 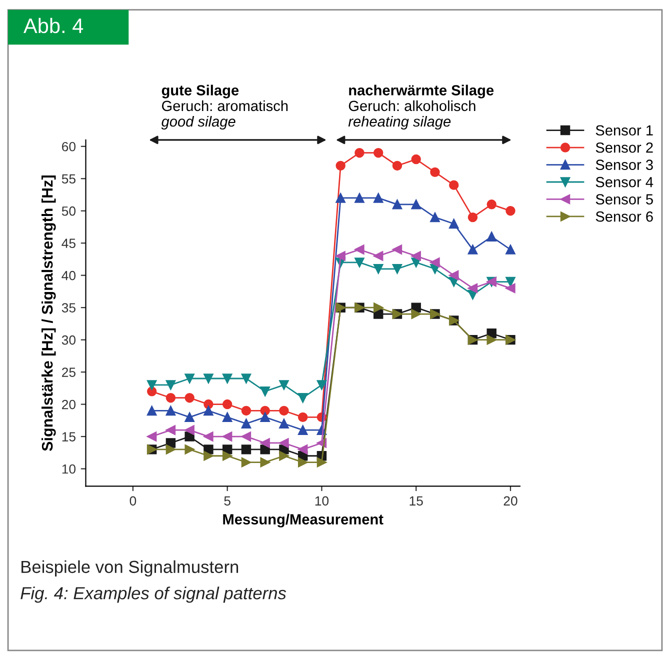 I want to click on y-tick-label: 50, so click(x=69, y=211).